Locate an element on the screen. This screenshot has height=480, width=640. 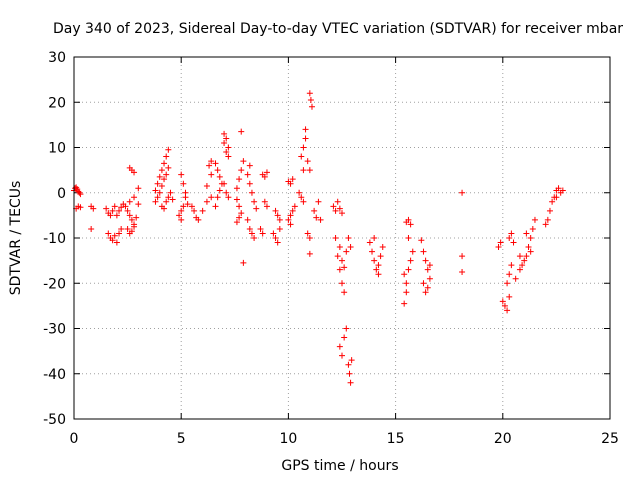
x-tick-label: 0 is located at coordinates (74, 439).